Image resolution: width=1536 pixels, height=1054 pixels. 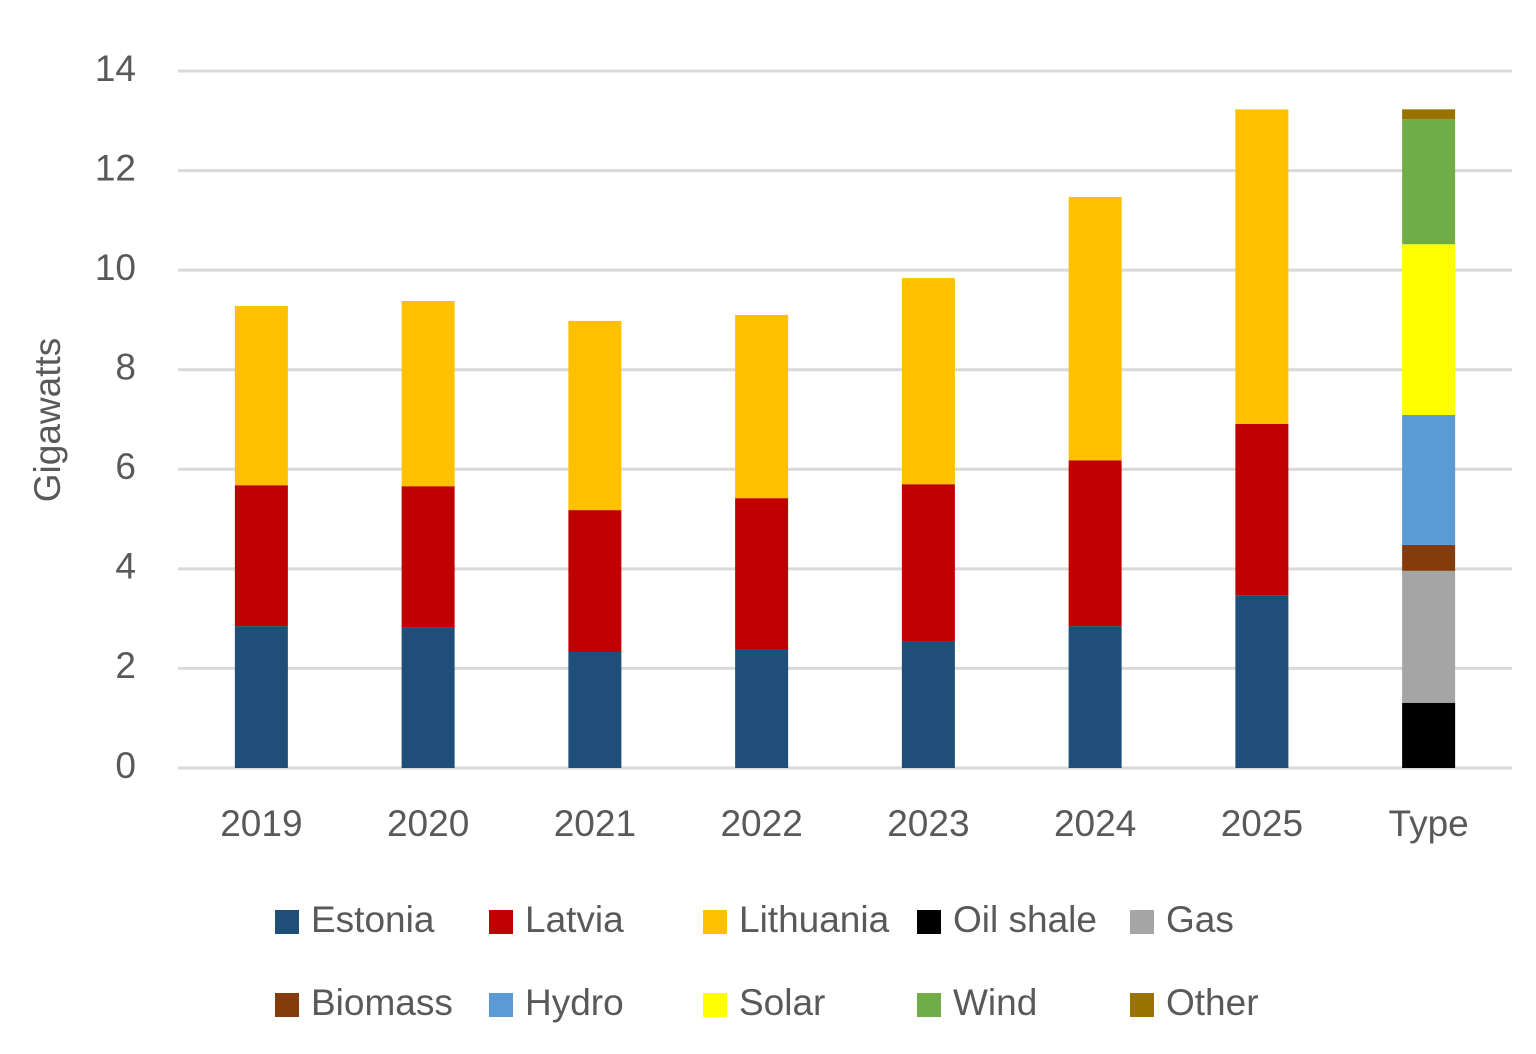 I want to click on y-tick-label: 0, so click(x=125, y=765).